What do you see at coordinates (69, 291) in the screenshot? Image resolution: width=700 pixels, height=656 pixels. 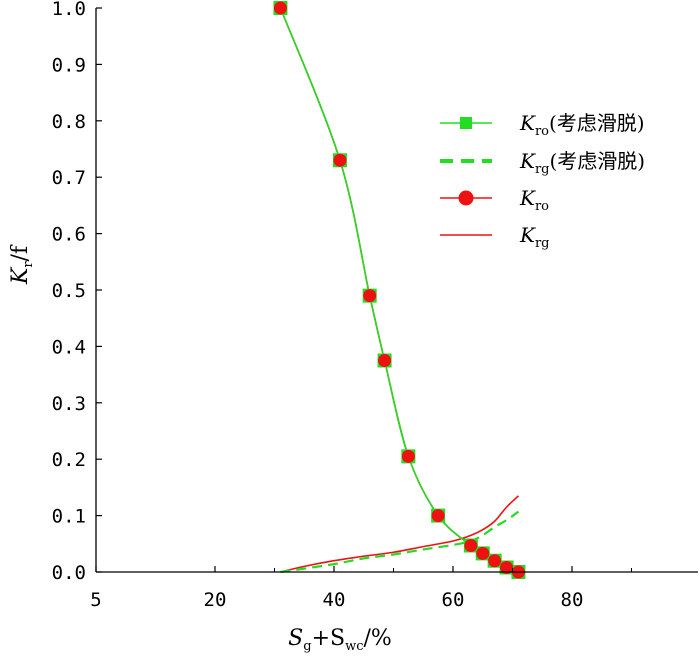 I see `y-tick-label: 0.5` at bounding box center [69, 291].